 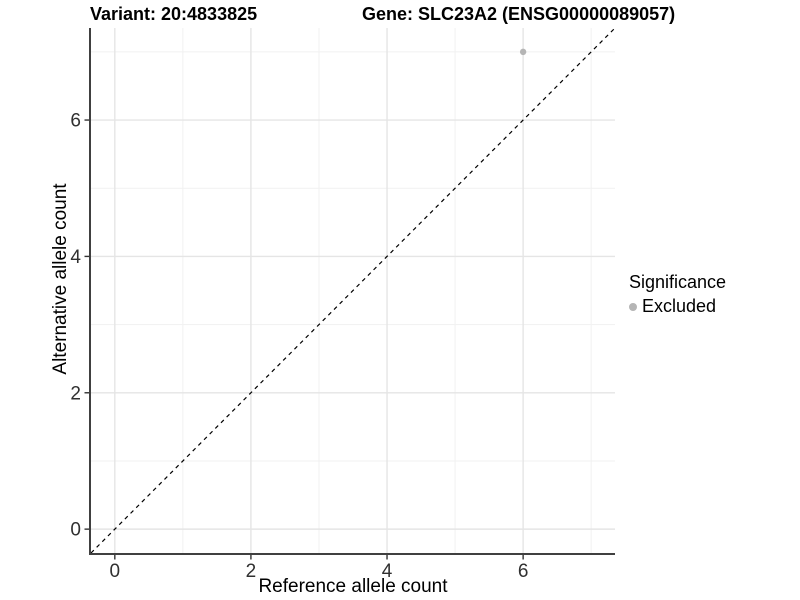 What do you see at coordinates (353, 586) in the screenshot?
I see `x-axis-title: Reference allele count` at bounding box center [353, 586].